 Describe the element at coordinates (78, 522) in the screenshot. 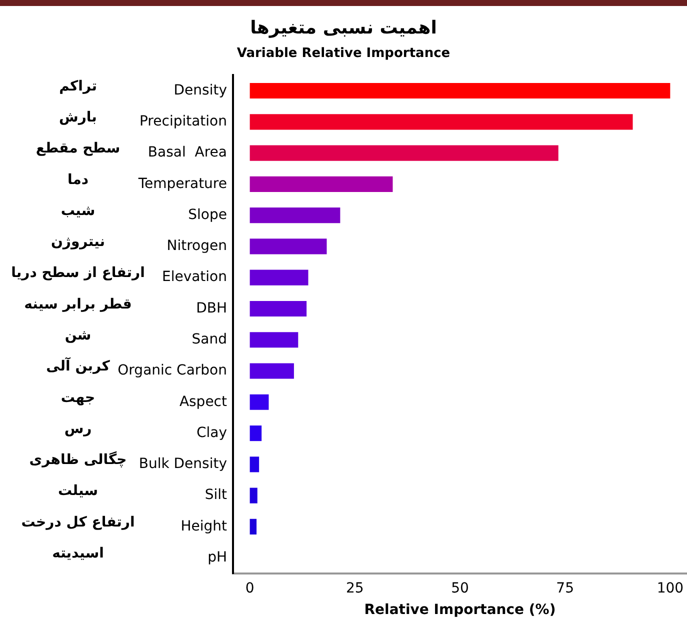

I see `y2-tick-label: ارتفاع کل درخت` at that location.